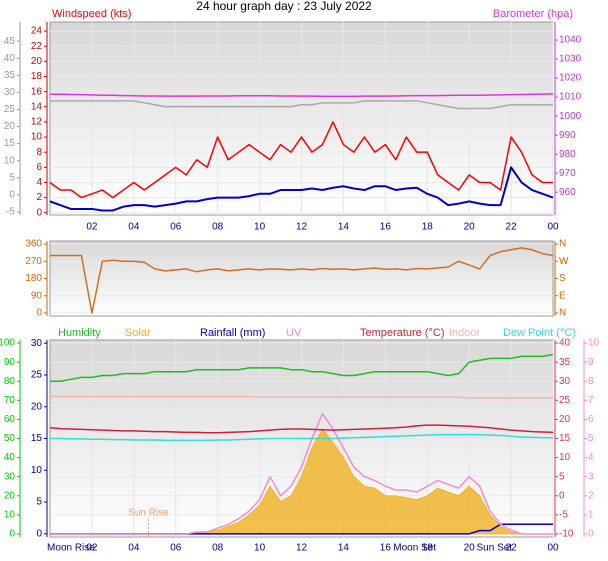  Describe the element at coordinates (533, 14) in the screenshot. I see `legend-entry: Barometer (hpa)` at that location.